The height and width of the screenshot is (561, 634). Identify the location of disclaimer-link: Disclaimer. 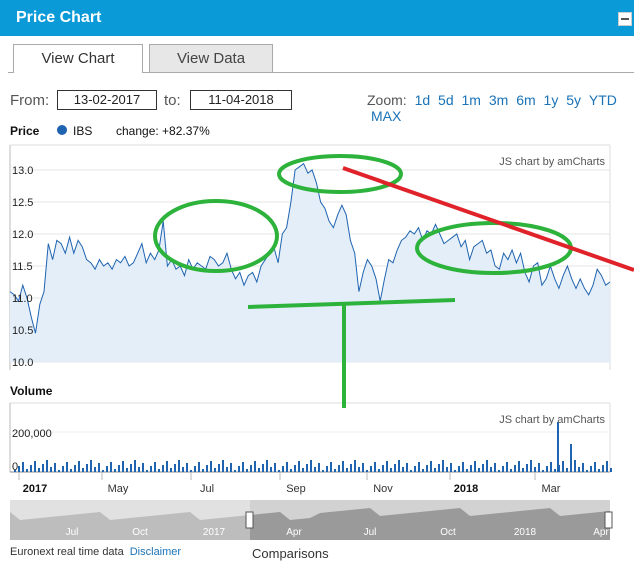
(155, 552).